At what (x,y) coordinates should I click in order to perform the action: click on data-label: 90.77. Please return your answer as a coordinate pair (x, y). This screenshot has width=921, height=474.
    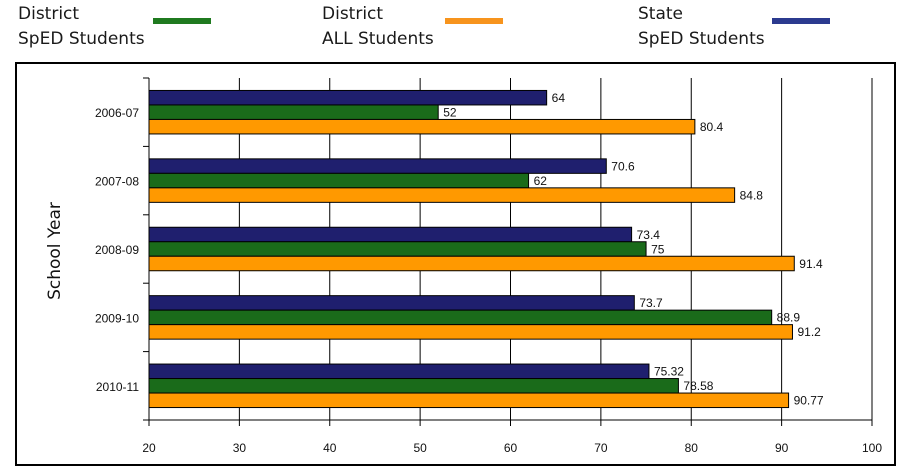
    Looking at the image, I should click on (809, 401).